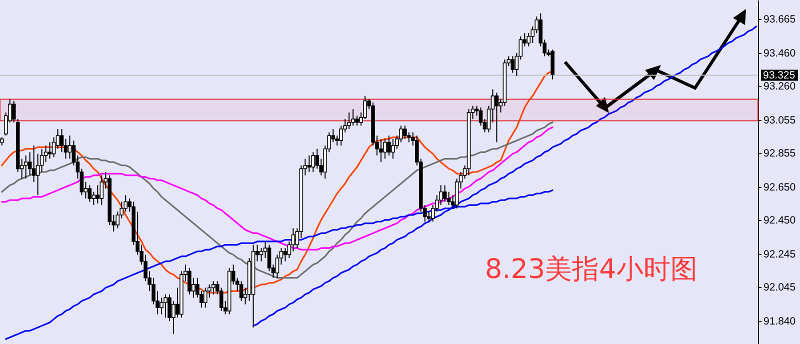  I want to click on y-tick-label: 92.650, so click(780, 187).